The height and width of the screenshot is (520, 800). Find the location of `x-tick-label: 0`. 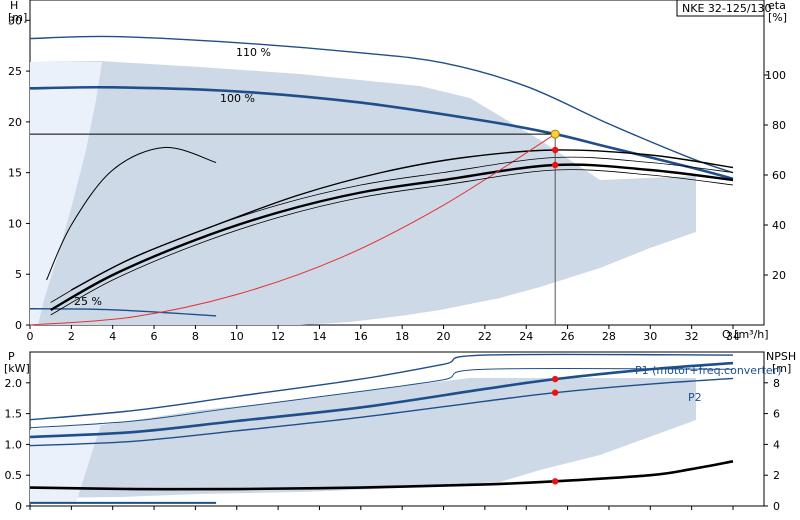

x-tick-label: 0 is located at coordinates (30, 336).